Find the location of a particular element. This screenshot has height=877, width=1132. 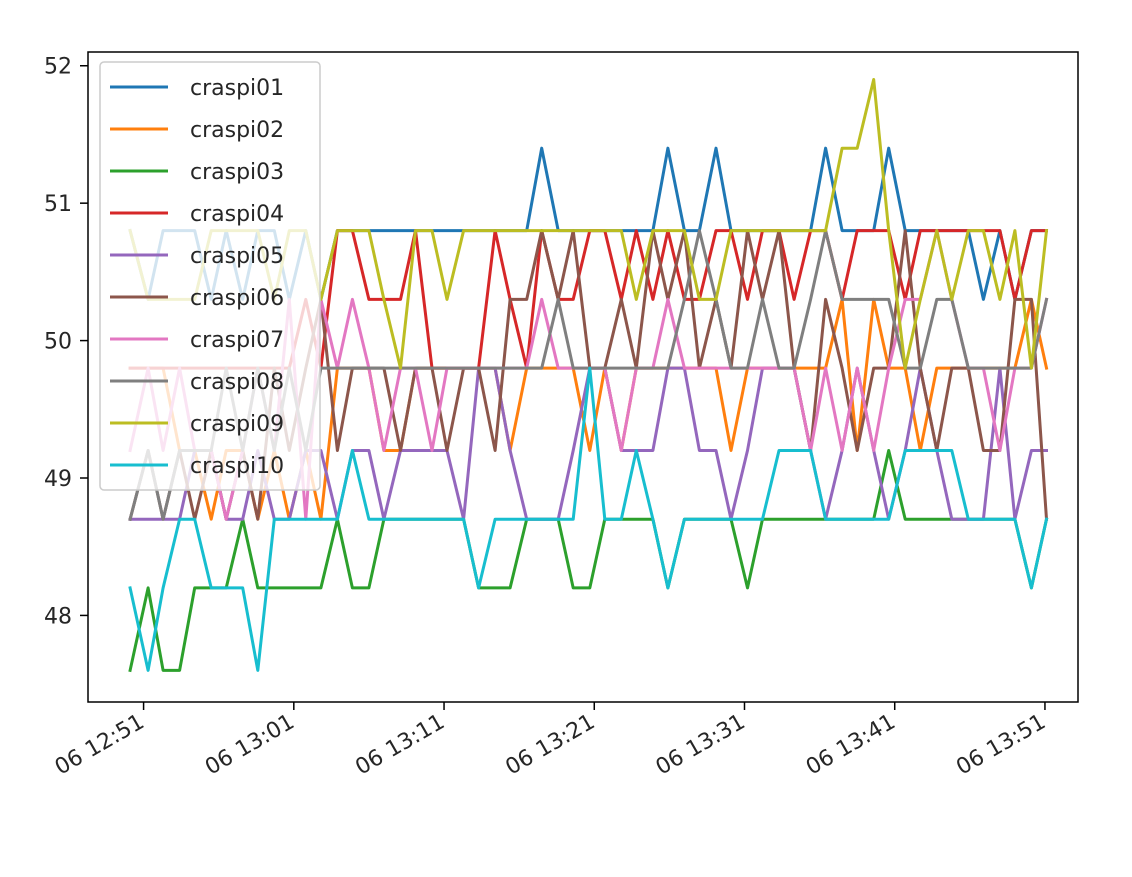

legend-label-craspi02: craspi02 is located at coordinates (237, 130).